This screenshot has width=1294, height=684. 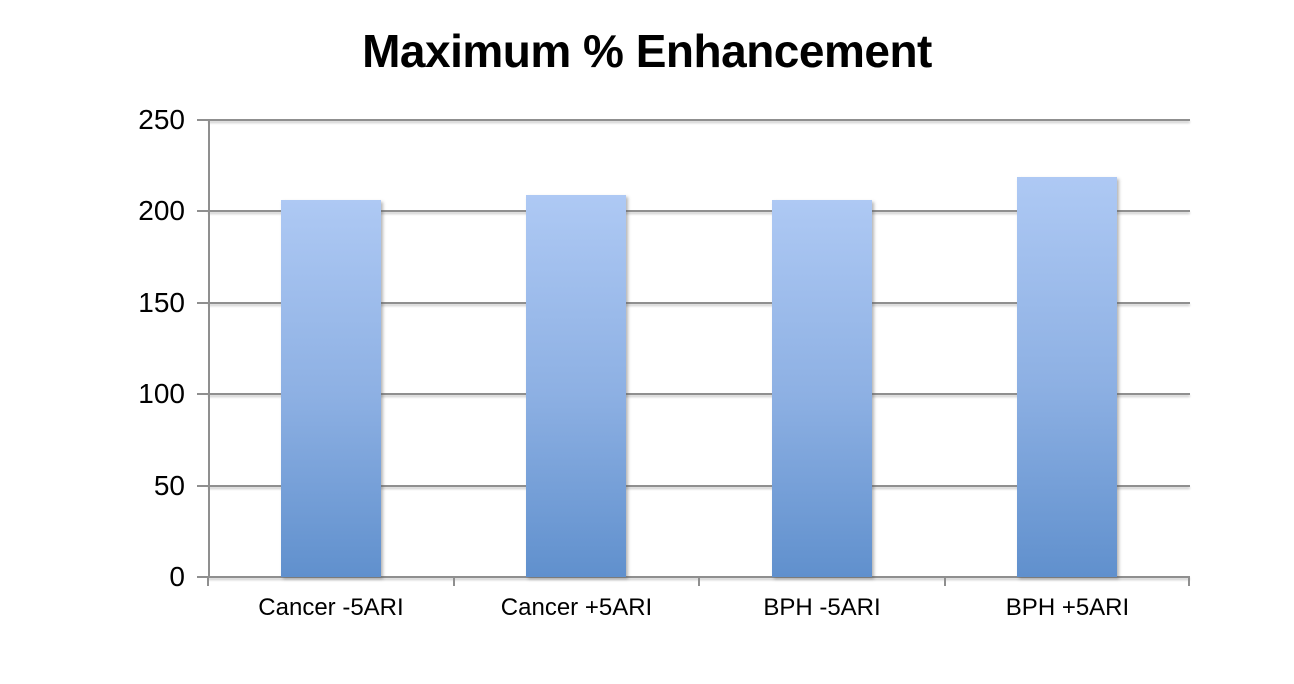 What do you see at coordinates (130, 348) in the screenshot?
I see `y-axis-labels: 0 50 100 150 200 250` at bounding box center [130, 348].